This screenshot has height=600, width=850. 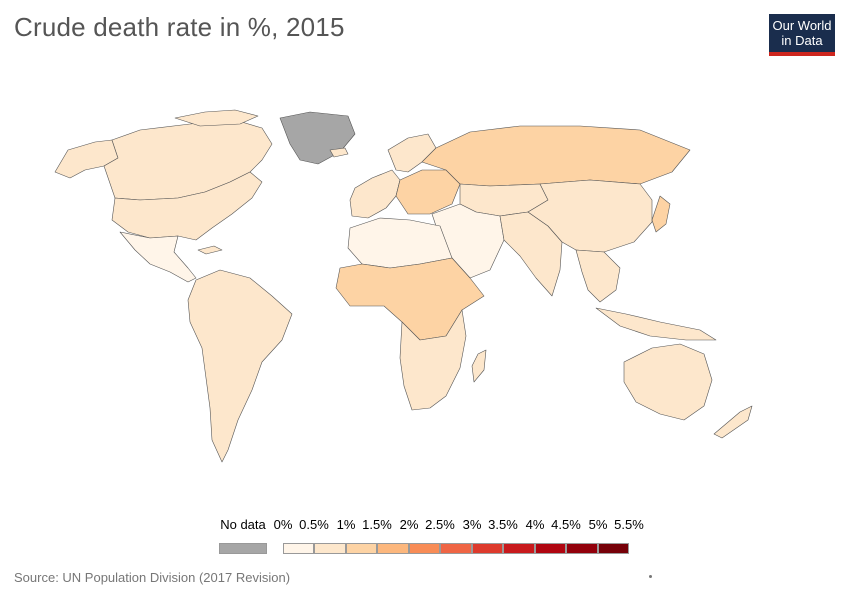 I want to click on region-russia, so click(x=556, y=156).